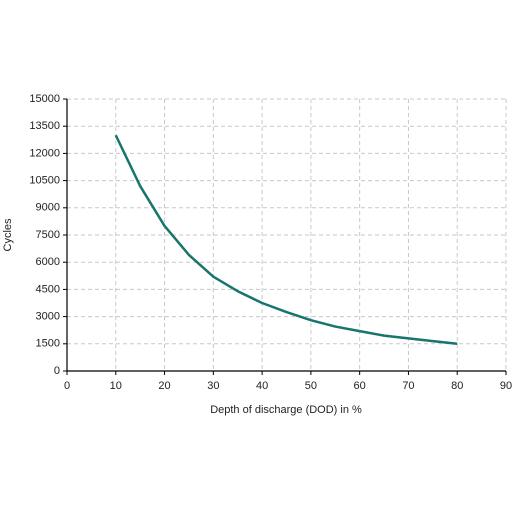 The image size is (512, 517). What do you see at coordinates (44, 153) in the screenshot?
I see `y-tick-label: 12000` at bounding box center [44, 153].